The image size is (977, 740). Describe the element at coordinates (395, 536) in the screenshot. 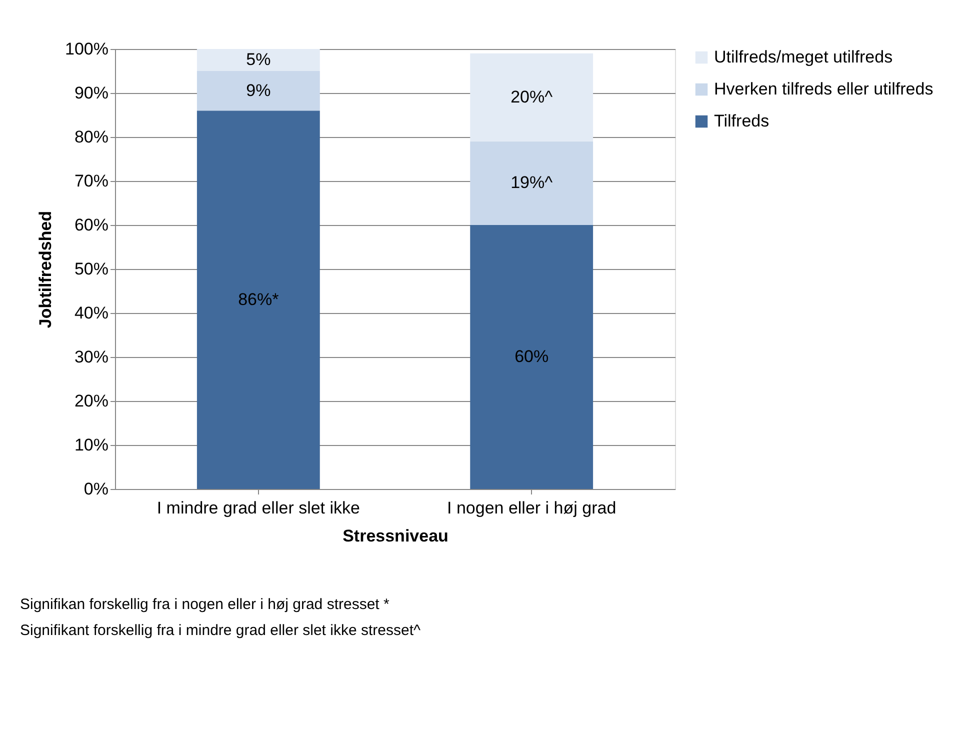

I see `x-axis-title: Stressniveau` at that location.